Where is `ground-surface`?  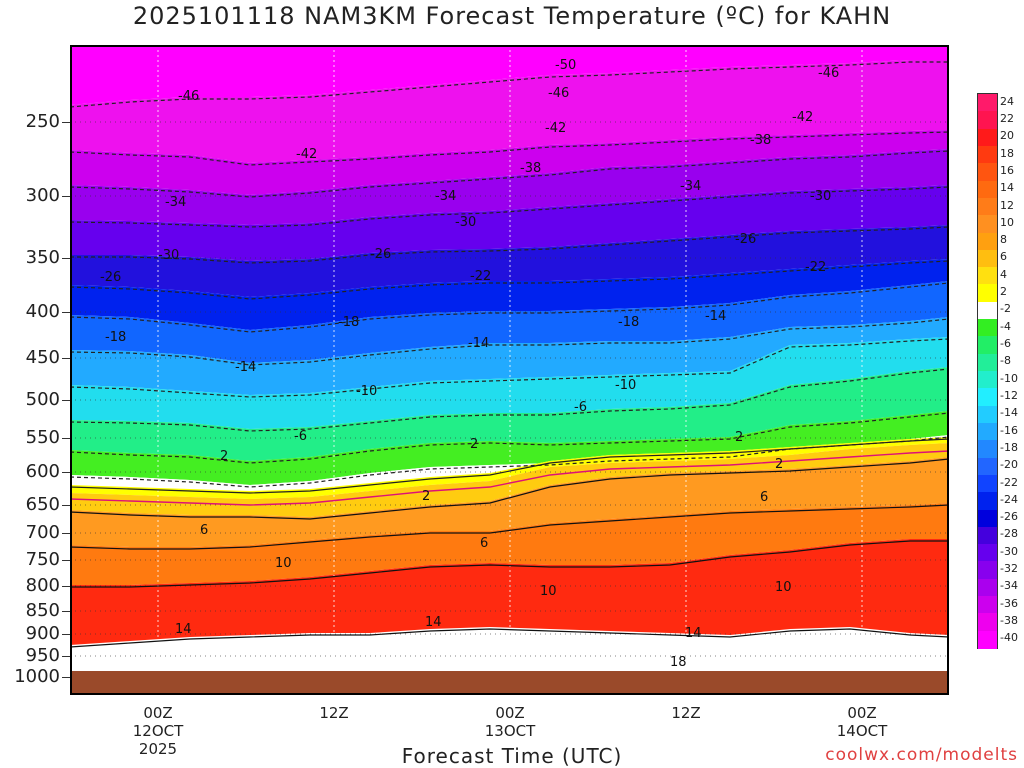 ground-surface is located at coordinates (509, 683).